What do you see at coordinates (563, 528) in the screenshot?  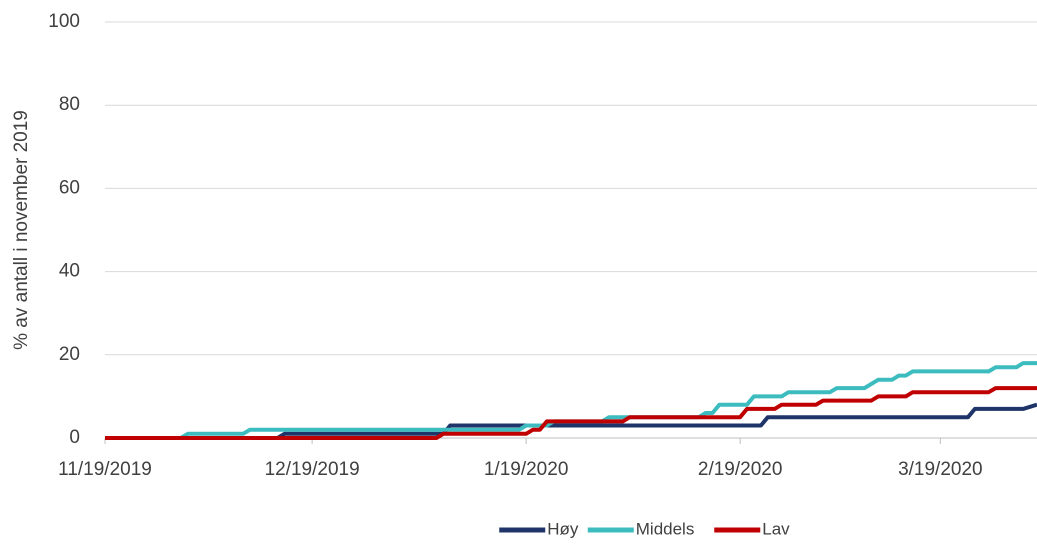 I see `legend-label: Høy` at bounding box center [563, 528].